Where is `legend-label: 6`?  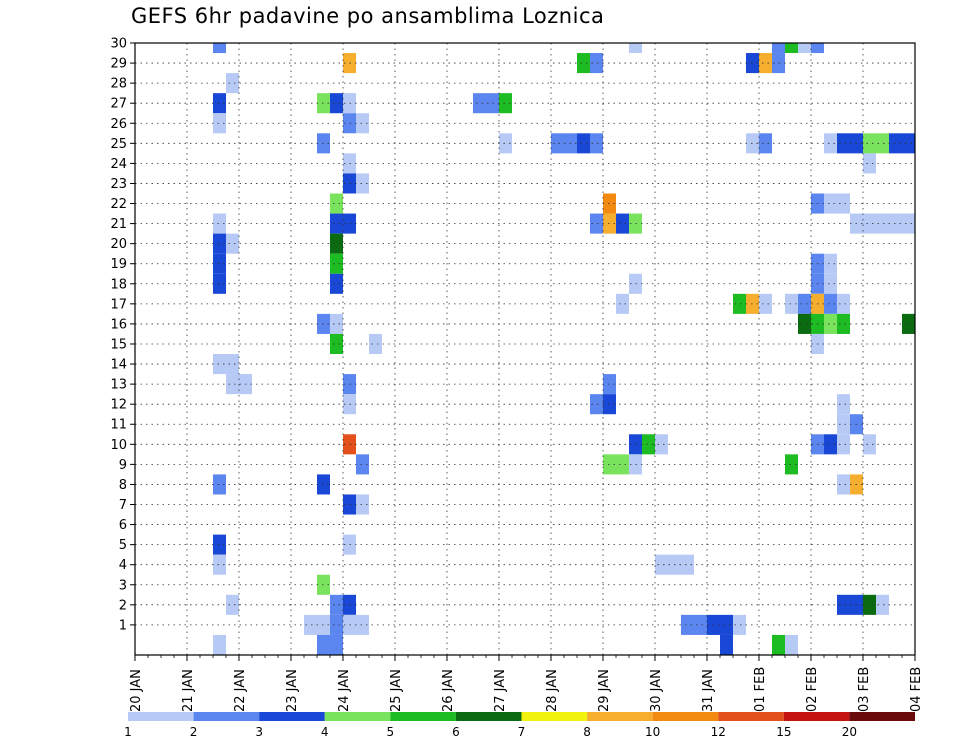
legend-label: 6 is located at coordinates (456, 732).